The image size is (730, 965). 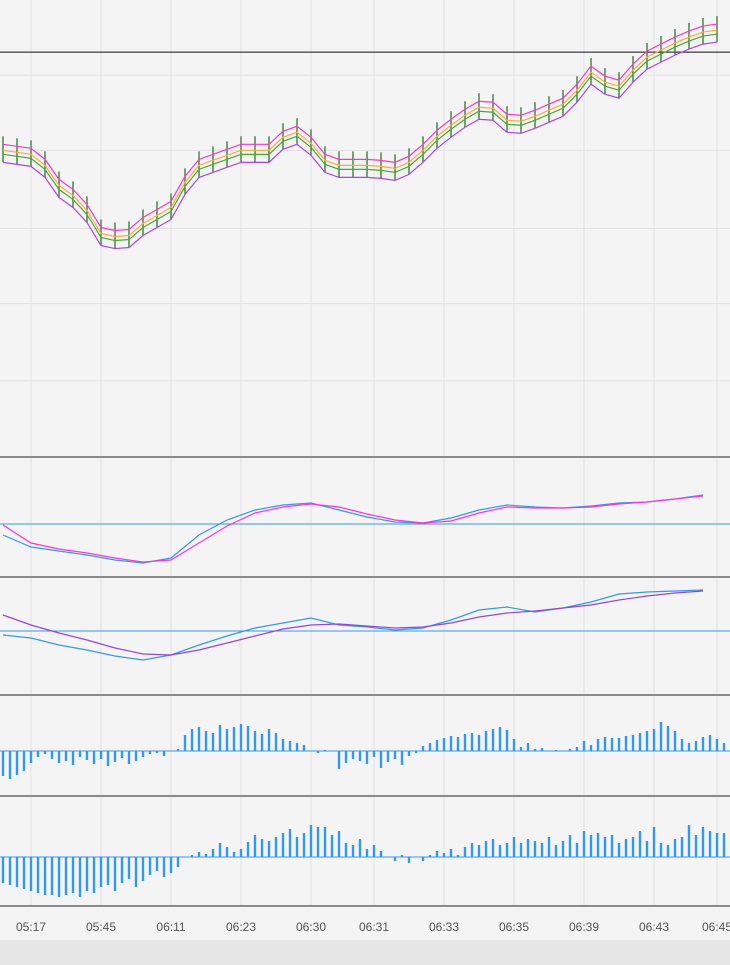 What do you see at coordinates (444, 927) in the screenshot?
I see `x-tick-label: 06:33` at bounding box center [444, 927].